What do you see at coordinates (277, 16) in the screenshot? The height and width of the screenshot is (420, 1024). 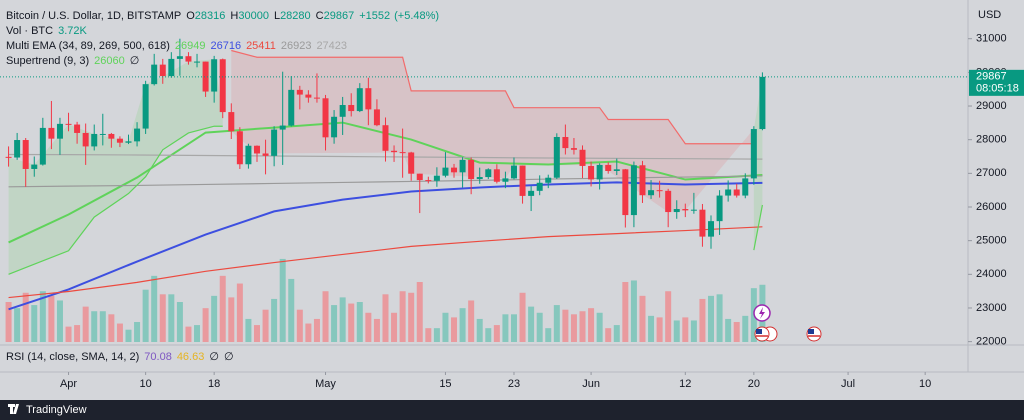 I see `legend-text: L` at bounding box center [277, 16].